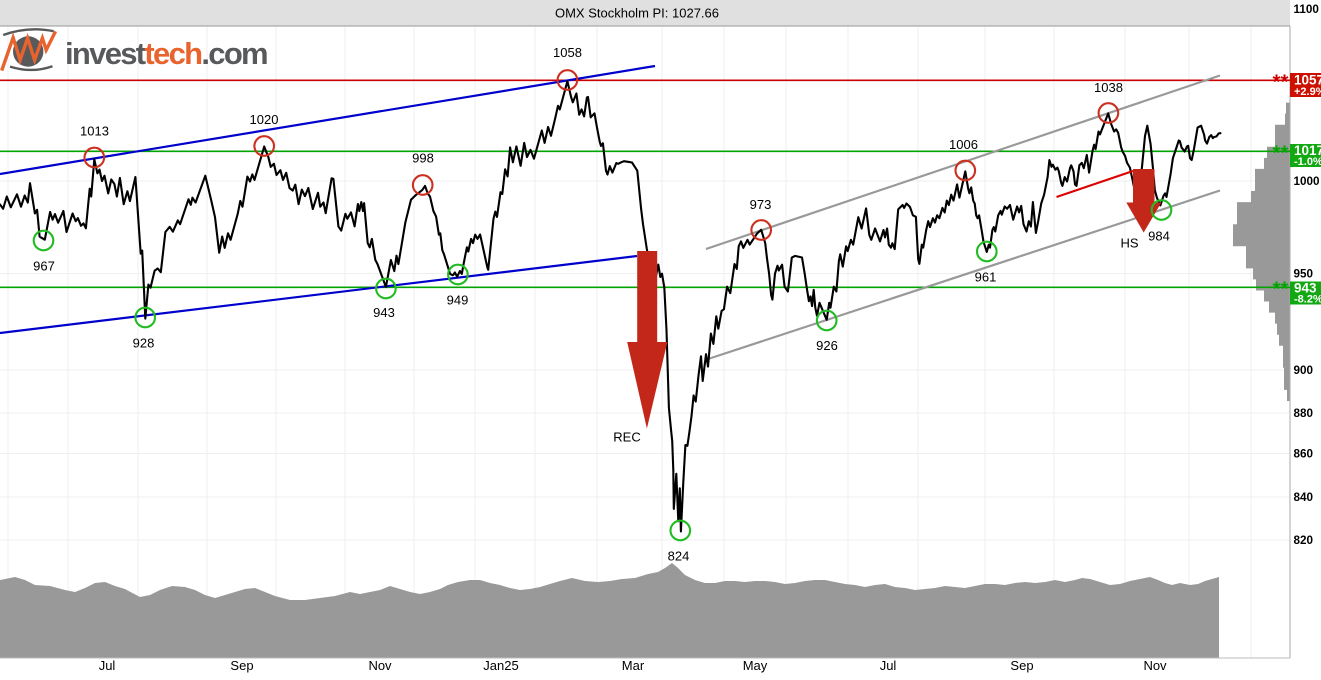 Image resolution: width=1321 pixels, height=680 pixels. What do you see at coordinates (94, 131) in the screenshot?
I see `svg-text: 1013` at bounding box center [94, 131].